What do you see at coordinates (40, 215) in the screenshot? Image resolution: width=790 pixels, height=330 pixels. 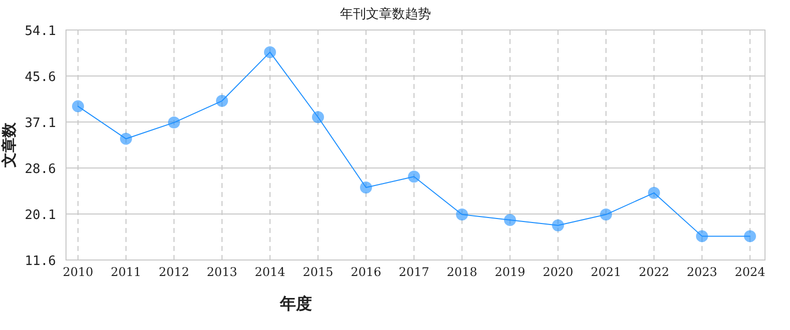 I see `y-tick-label: 20.1` at bounding box center [40, 215].